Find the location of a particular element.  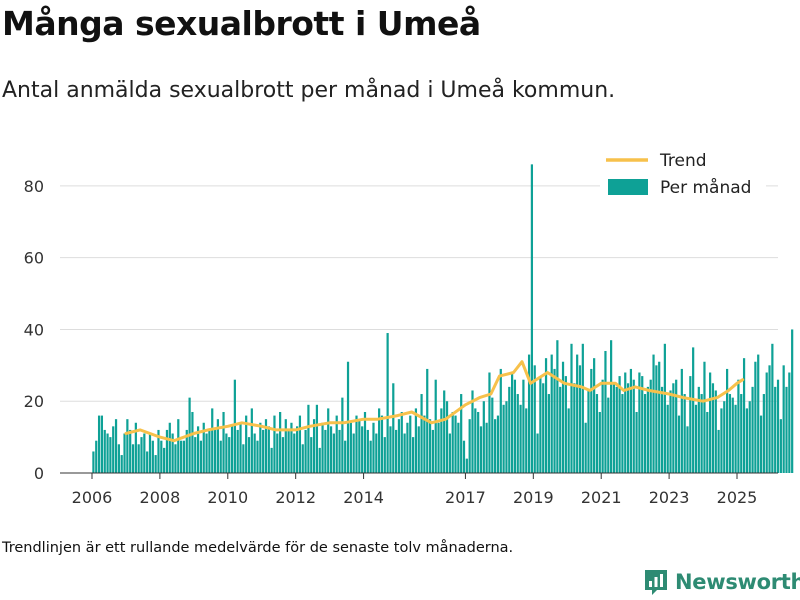

x-tick-label: 2006 is located at coordinates (92, 497).